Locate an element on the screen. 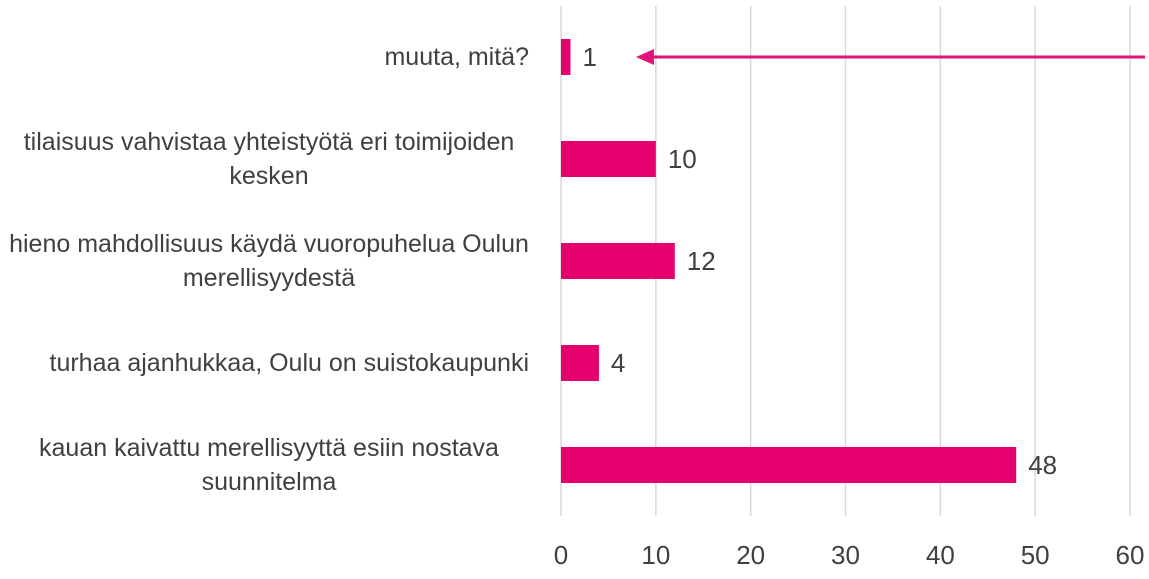 Image resolution: width=1149 pixels, height=579 pixels. x-tick-label: 60 is located at coordinates (1130, 555).